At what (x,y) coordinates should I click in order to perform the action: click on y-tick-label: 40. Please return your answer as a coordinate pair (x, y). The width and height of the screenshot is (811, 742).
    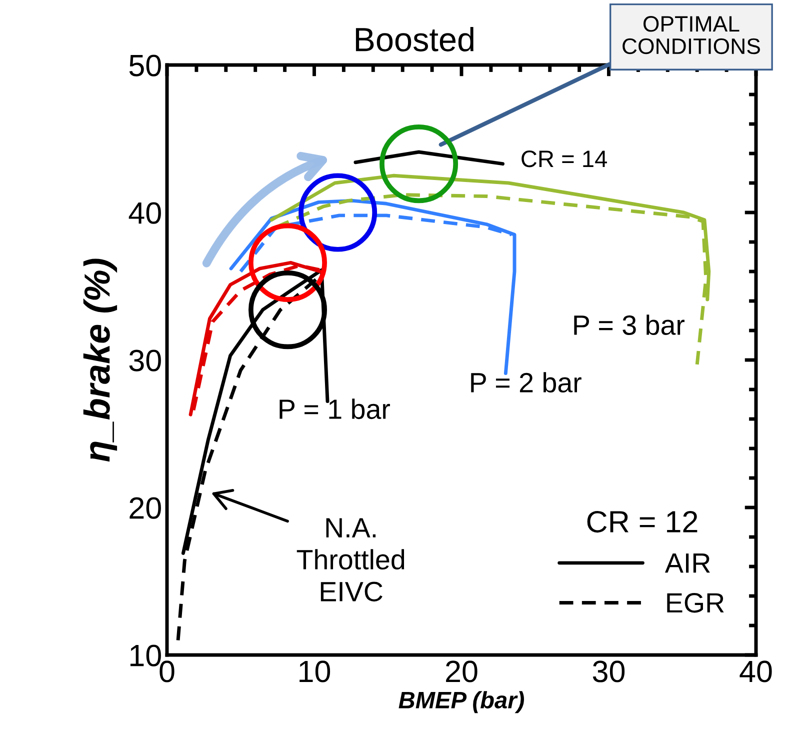
    Looking at the image, I should click on (144, 213).